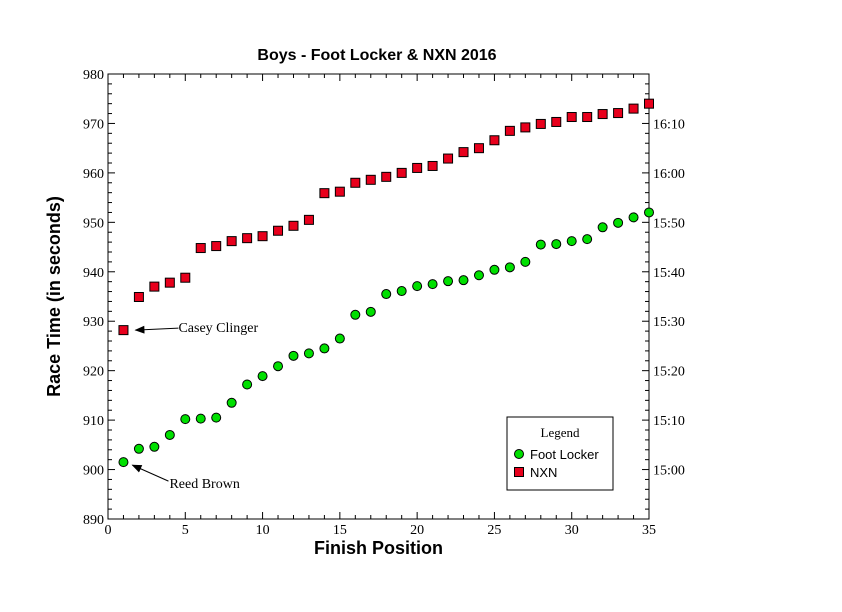  What do you see at coordinates (93, 223) in the screenshot?
I see `y-tick-label: 950` at bounding box center [93, 223].